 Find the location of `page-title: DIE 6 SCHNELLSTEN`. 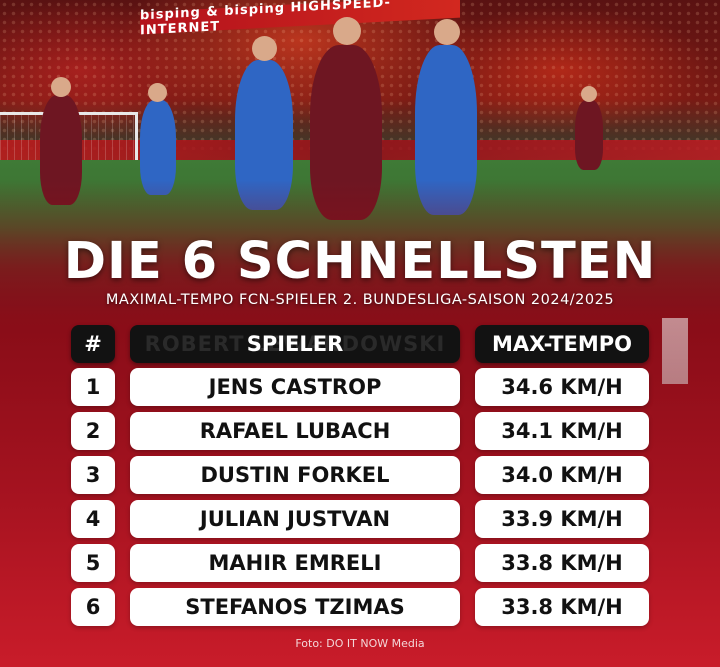

page-title: DIE 6 SCHNELLSTEN is located at coordinates (360, 261).